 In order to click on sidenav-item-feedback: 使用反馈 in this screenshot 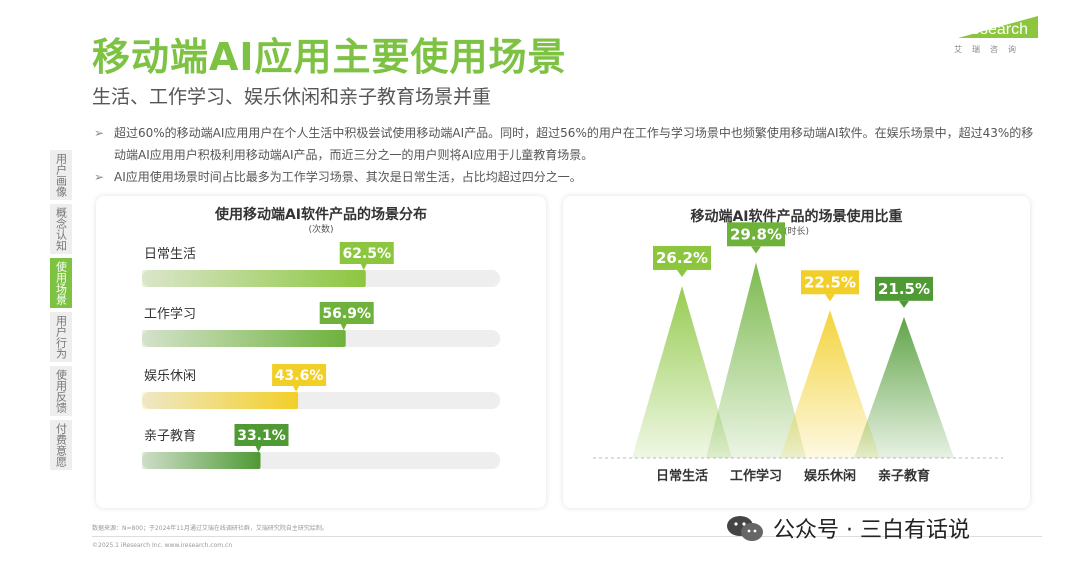, I will do `click(61, 391)`.